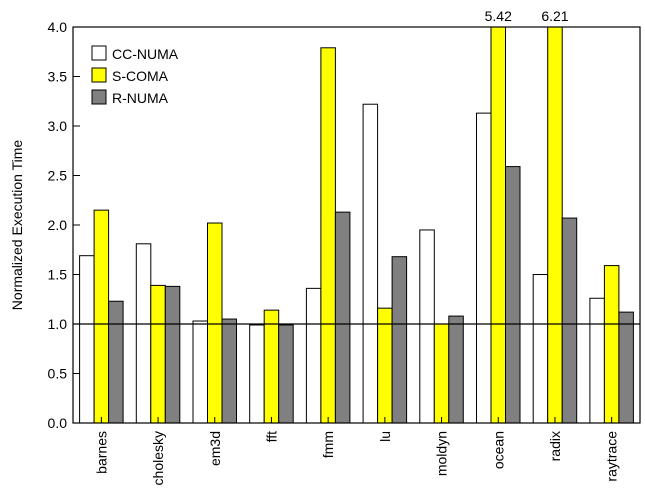 The height and width of the screenshot is (497, 645). What do you see at coordinates (158, 354) in the screenshot?
I see `bar-cholesky-s-coma` at bounding box center [158, 354].